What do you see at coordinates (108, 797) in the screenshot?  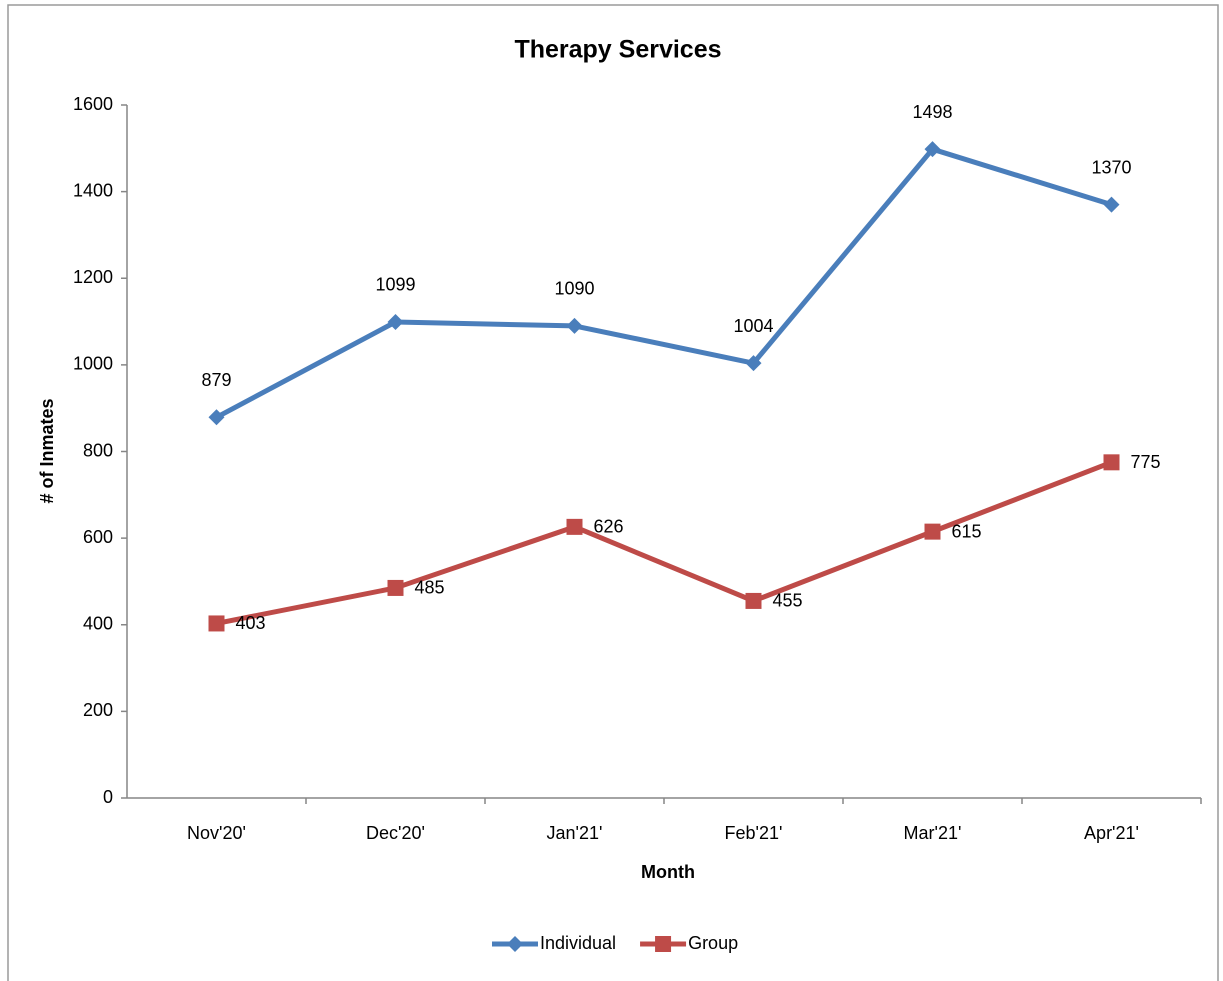 I see `y-tick-label: 0` at bounding box center [108, 797].